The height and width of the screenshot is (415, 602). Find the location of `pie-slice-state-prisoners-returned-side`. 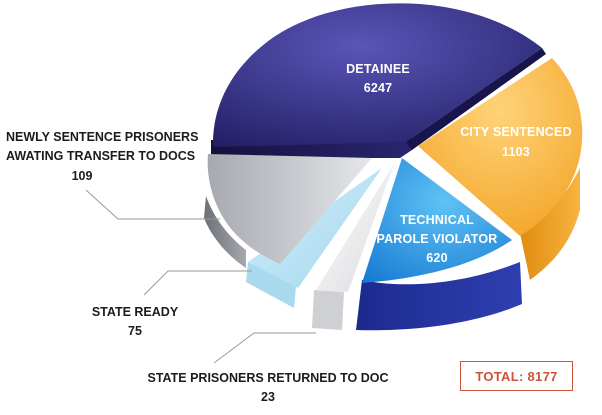

pie-slice-state-prisoners-returned-side is located at coordinates (328, 310).